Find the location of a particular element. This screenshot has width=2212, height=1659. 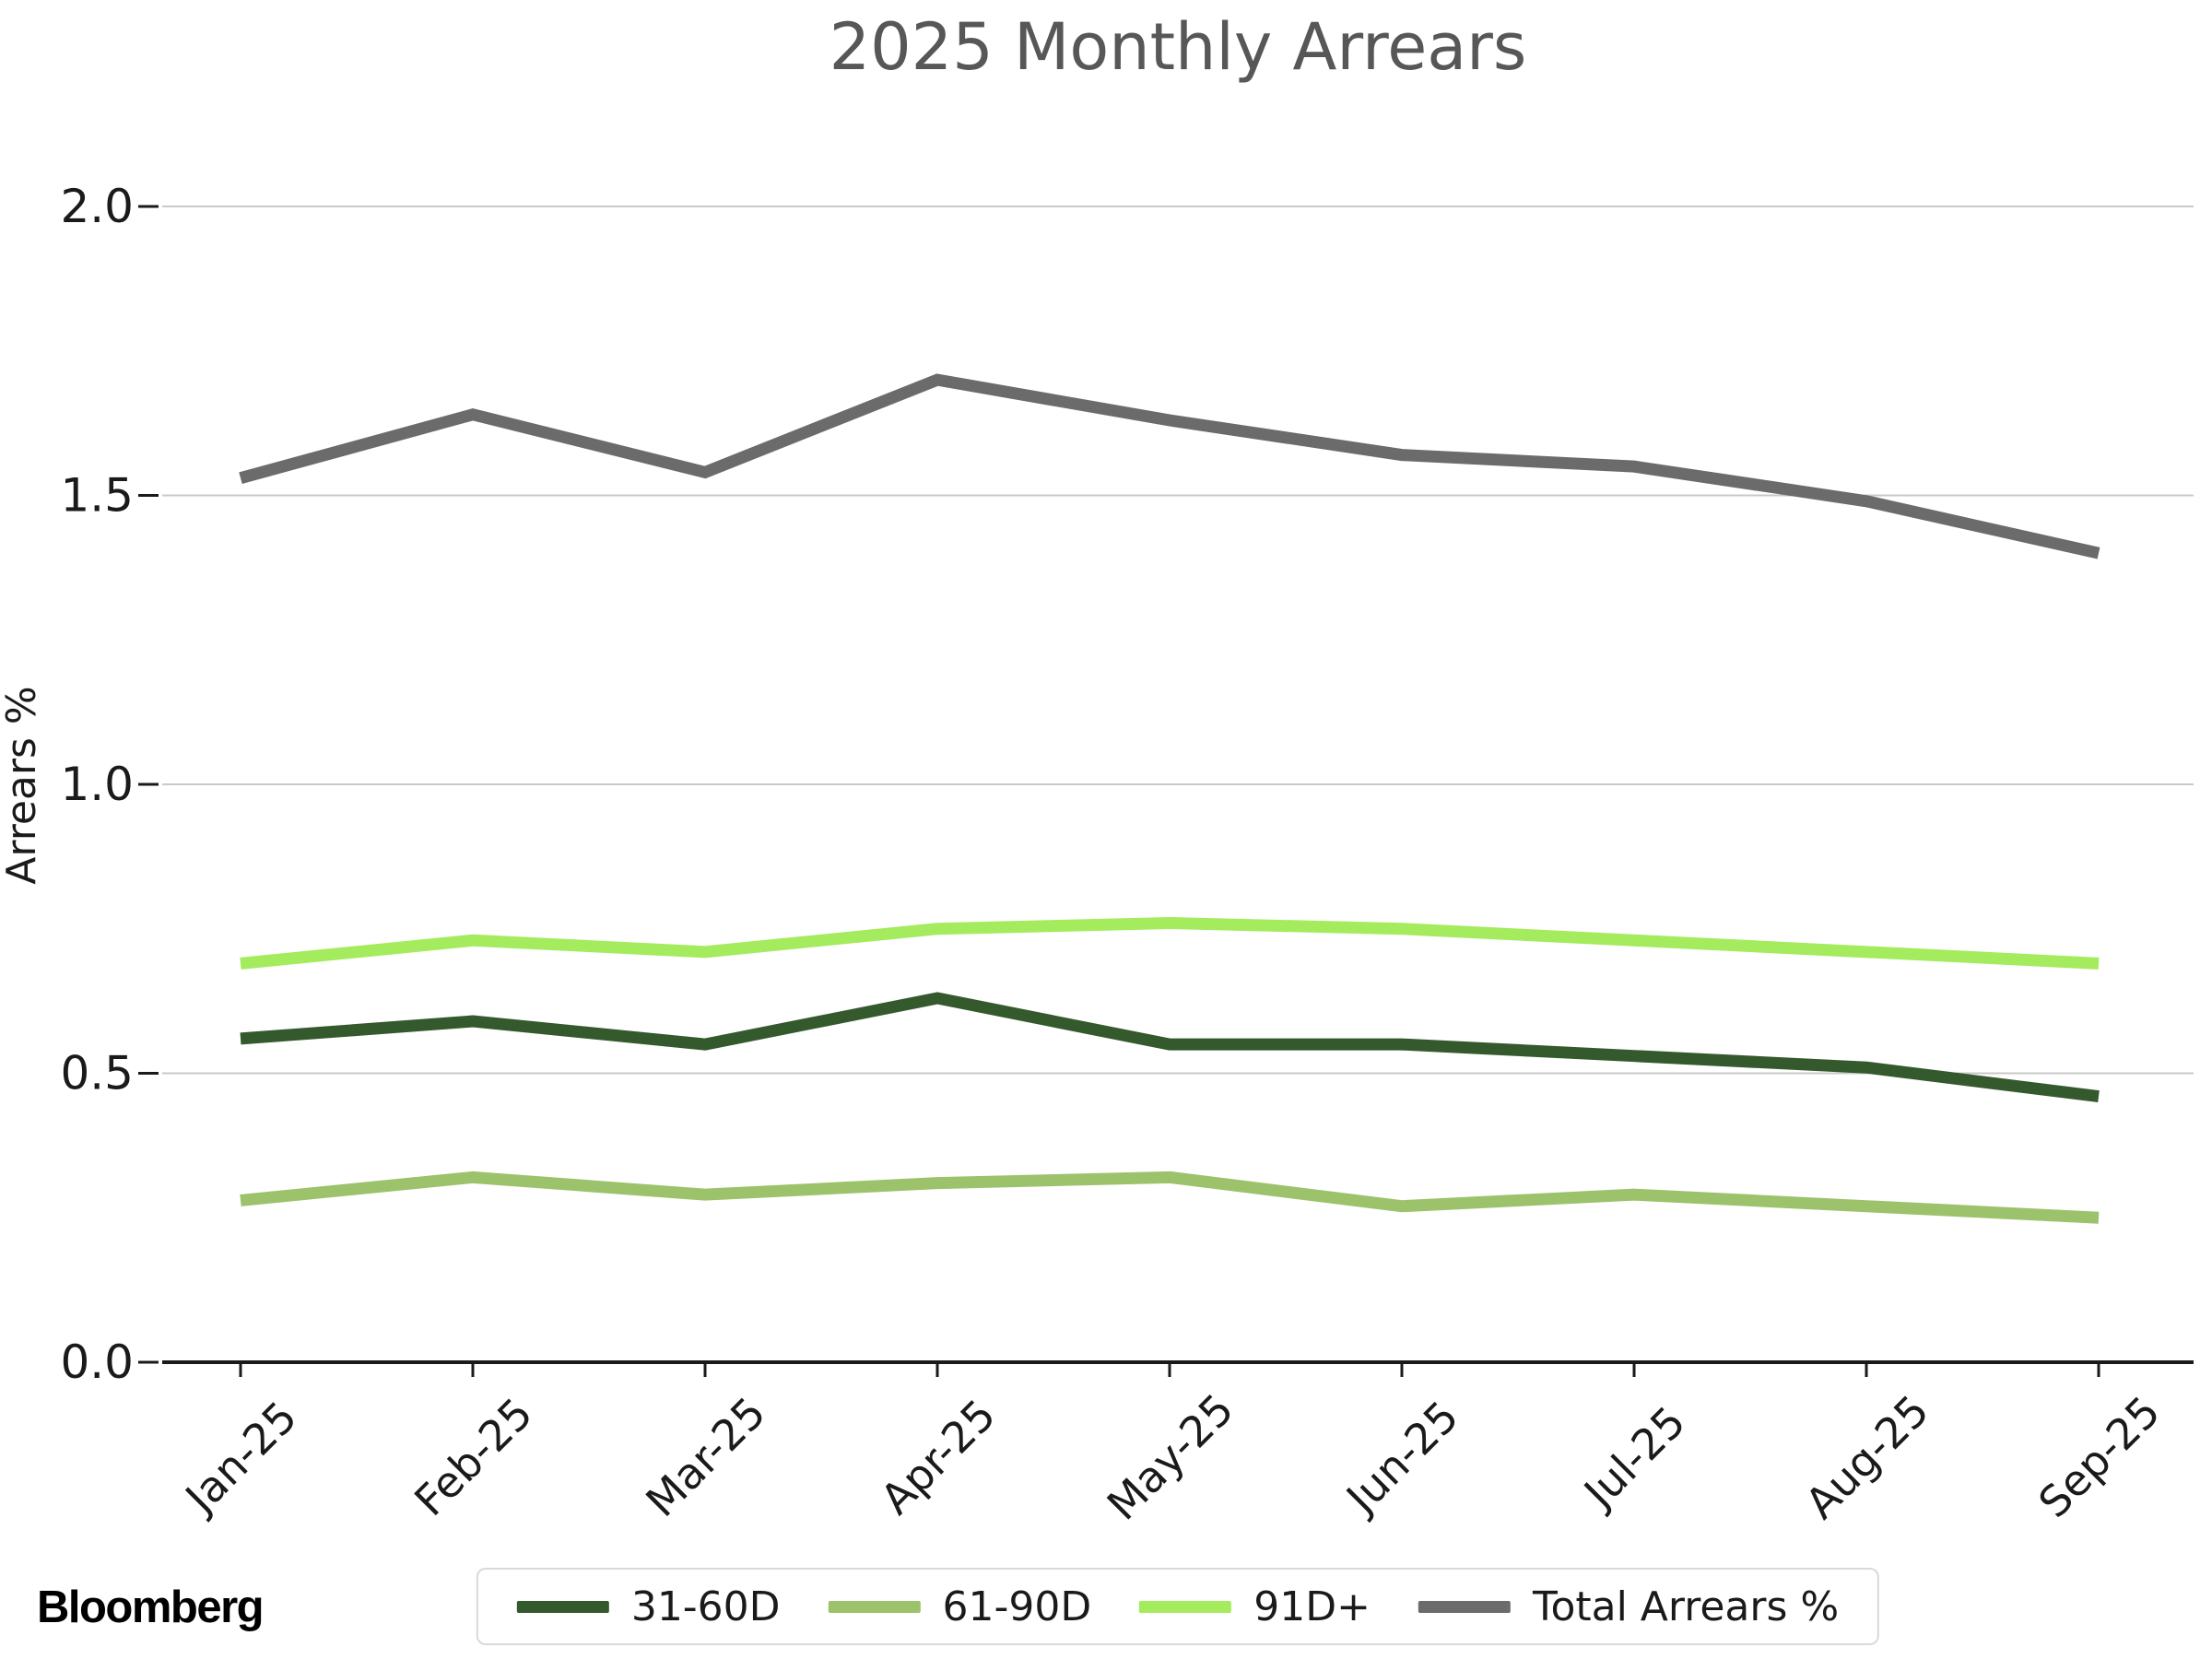

legend-label: 61-90D is located at coordinates (1017, 1606).